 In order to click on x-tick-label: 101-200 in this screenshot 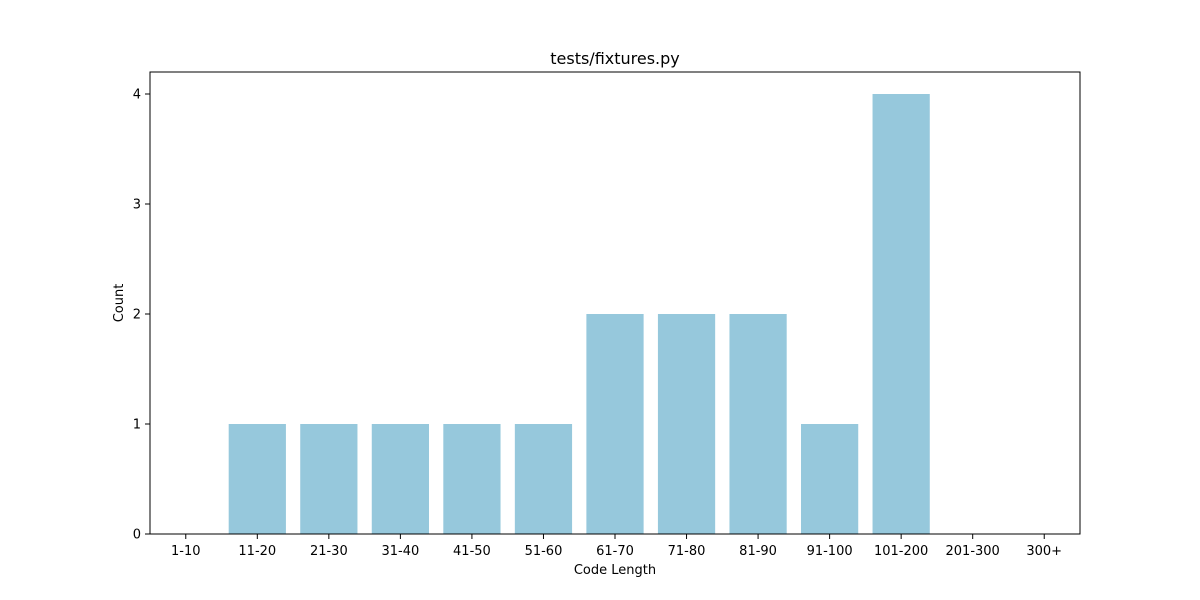, I will do `click(901, 551)`.